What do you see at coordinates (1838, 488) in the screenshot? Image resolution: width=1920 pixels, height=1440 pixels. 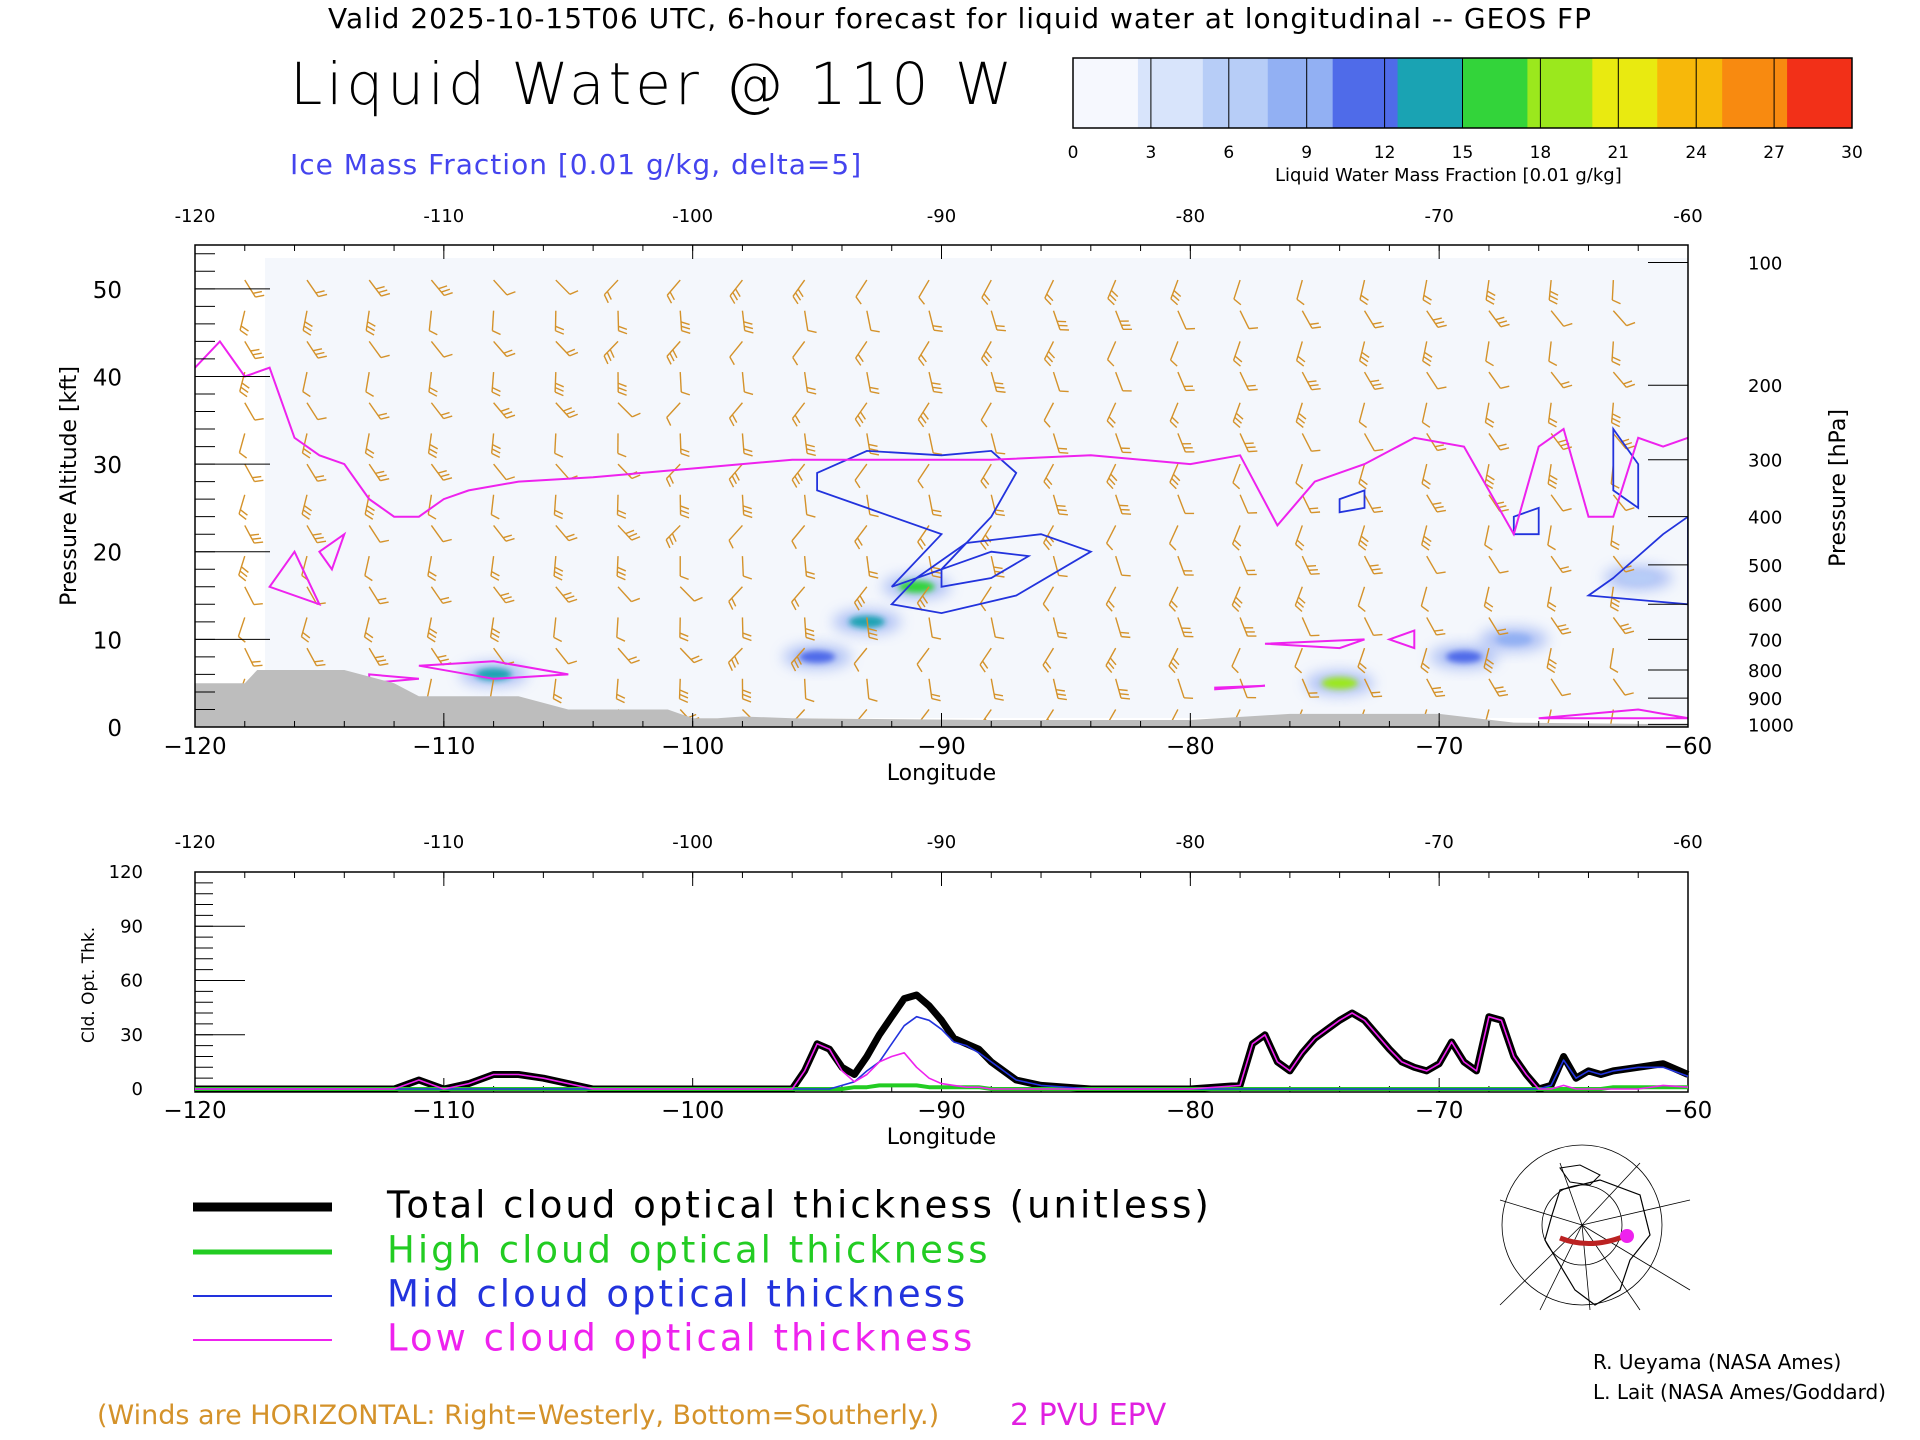 I see `cs-ylabel-right: Pressure [hPa]` at bounding box center [1838, 488].